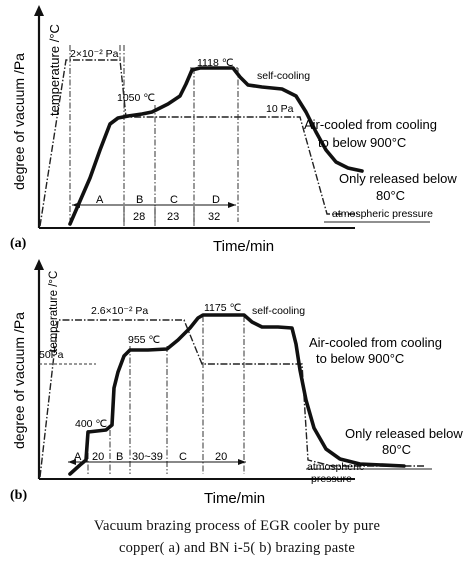  I want to click on panel-b-ylabel-right: temperature /°C, so click(54, 311).